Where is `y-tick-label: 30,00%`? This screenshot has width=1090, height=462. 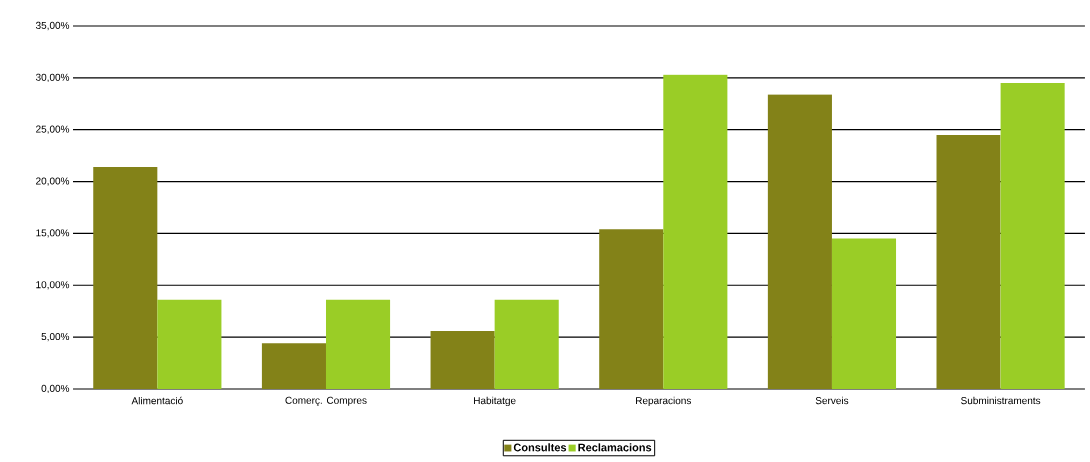 y-tick-label: 30,00% is located at coordinates (52, 77).